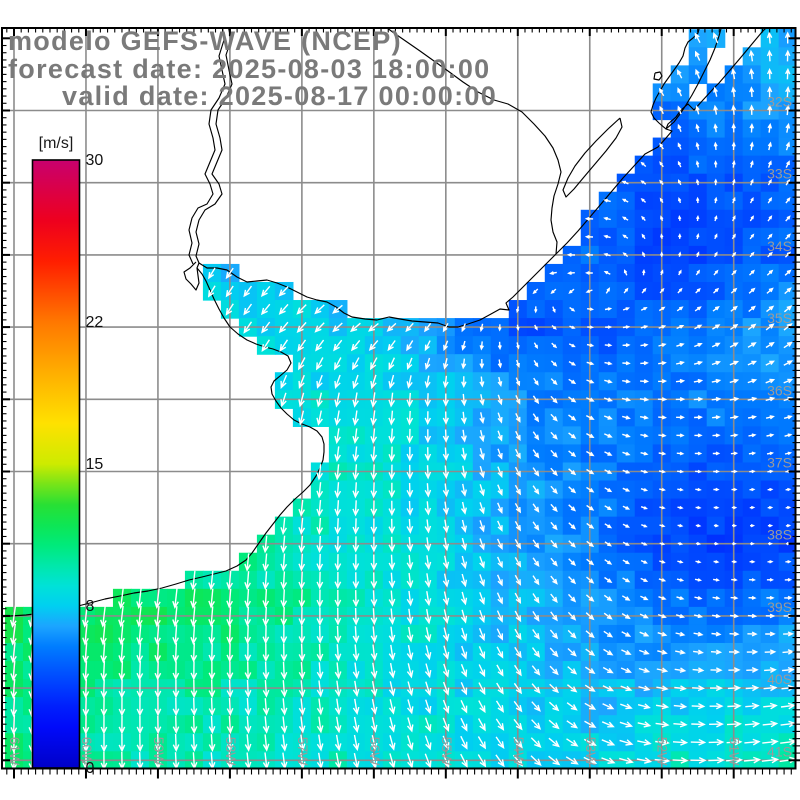 This screenshot has width=800, height=800. I want to click on colorbar-gradient-bar, so click(56, 464).